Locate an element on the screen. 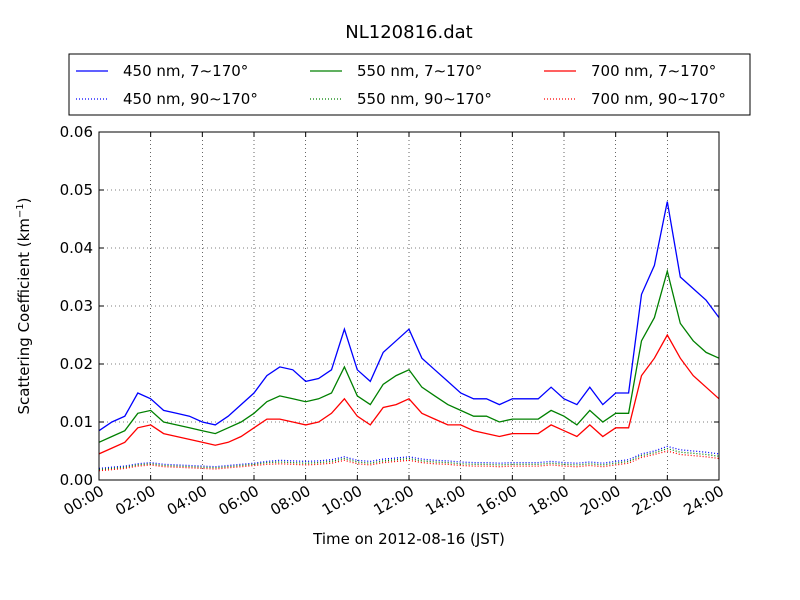 The height and width of the screenshot is (600, 800). y-axis-label: Scattering Coefficient (km−1) is located at coordinates (24, 305).